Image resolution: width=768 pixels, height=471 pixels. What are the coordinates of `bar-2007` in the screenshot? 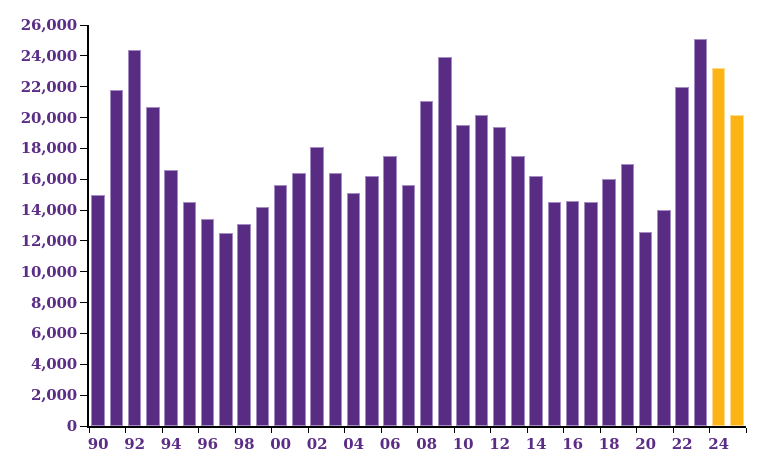 It's located at (408, 305).